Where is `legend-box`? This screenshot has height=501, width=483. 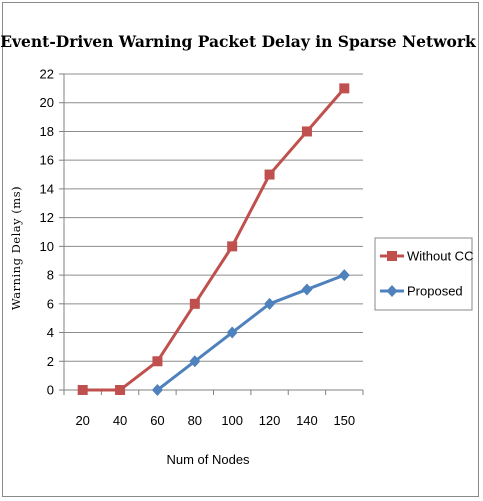
legend-box is located at coordinates (423, 274).